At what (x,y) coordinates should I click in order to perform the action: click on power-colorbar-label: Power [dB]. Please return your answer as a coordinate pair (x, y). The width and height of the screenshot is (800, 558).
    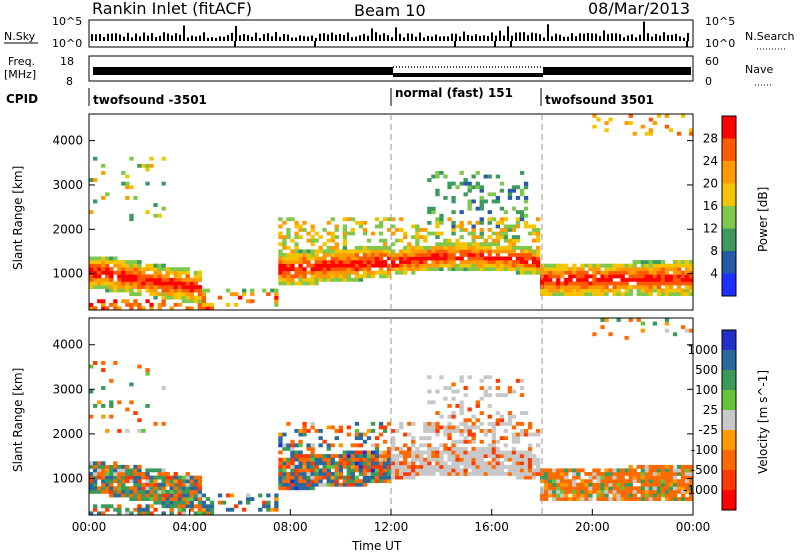
    Looking at the image, I should click on (763, 219).